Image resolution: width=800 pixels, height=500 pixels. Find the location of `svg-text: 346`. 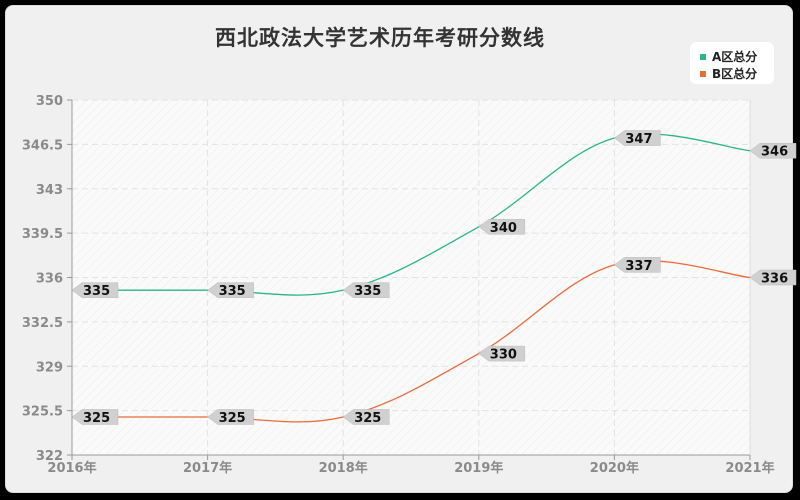

svg-text: 346 is located at coordinates (774, 152).